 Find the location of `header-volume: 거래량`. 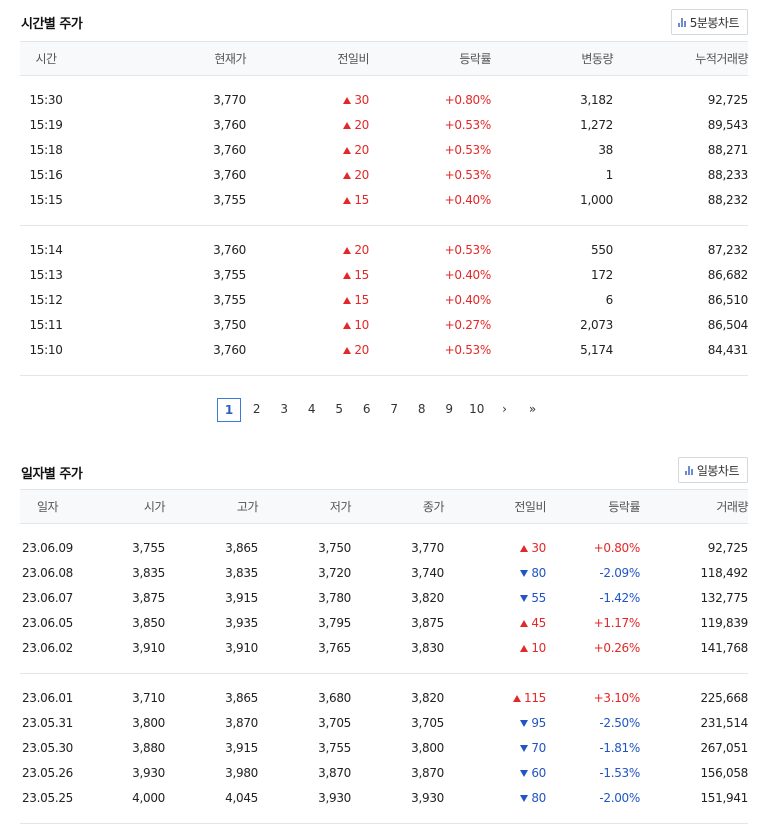

header-volume: 거래량 is located at coordinates (694, 506).